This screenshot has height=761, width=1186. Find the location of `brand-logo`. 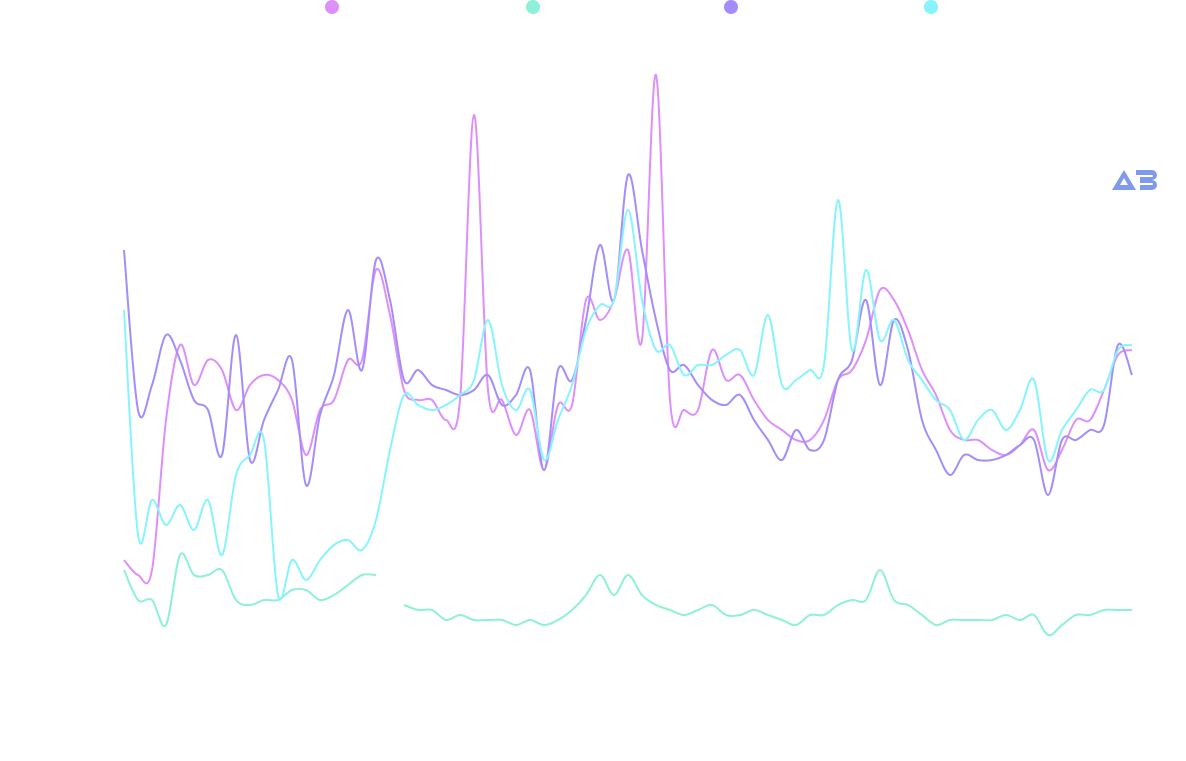

brand-logo is located at coordinates (1134, 180).